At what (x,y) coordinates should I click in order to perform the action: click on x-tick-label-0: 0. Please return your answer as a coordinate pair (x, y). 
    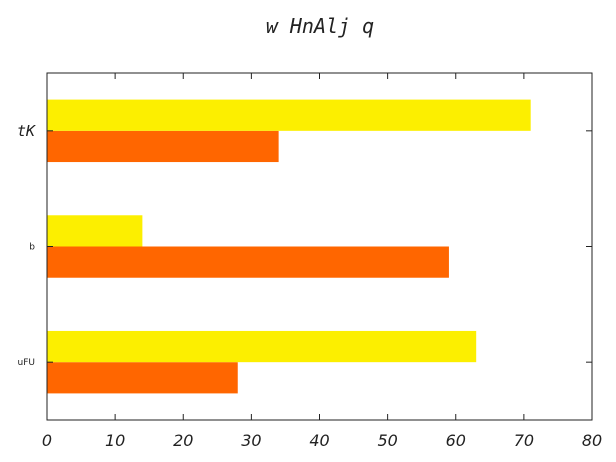
    Looking at the image, I should click on (47, 440).